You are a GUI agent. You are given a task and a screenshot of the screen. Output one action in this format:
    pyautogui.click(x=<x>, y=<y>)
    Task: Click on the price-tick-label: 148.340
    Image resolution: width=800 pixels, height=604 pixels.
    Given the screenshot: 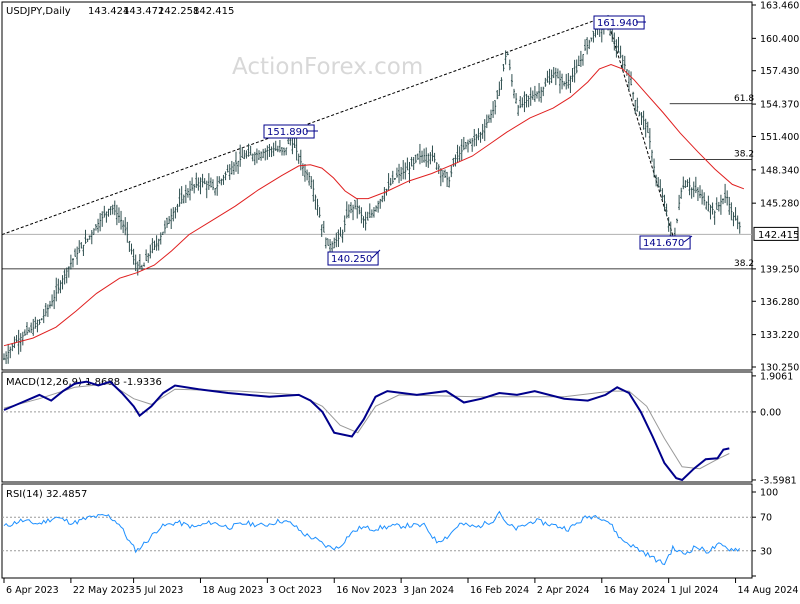 What is the action you would take?
    pyautogui.click(x=779, y=170)
    